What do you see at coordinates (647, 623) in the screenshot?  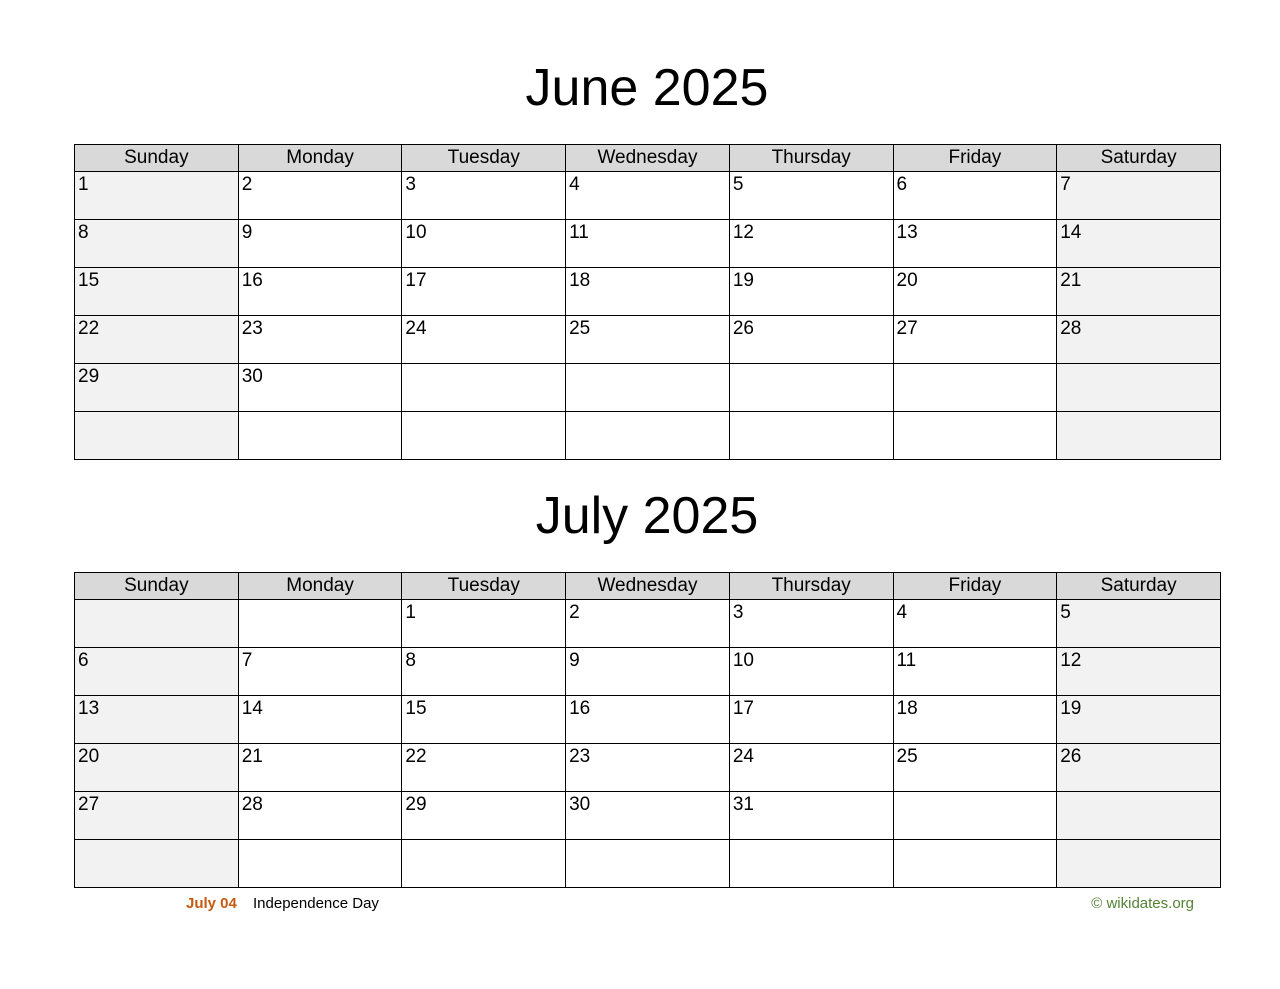 I see `day-cell: 2` at bounding box center [647, 623].